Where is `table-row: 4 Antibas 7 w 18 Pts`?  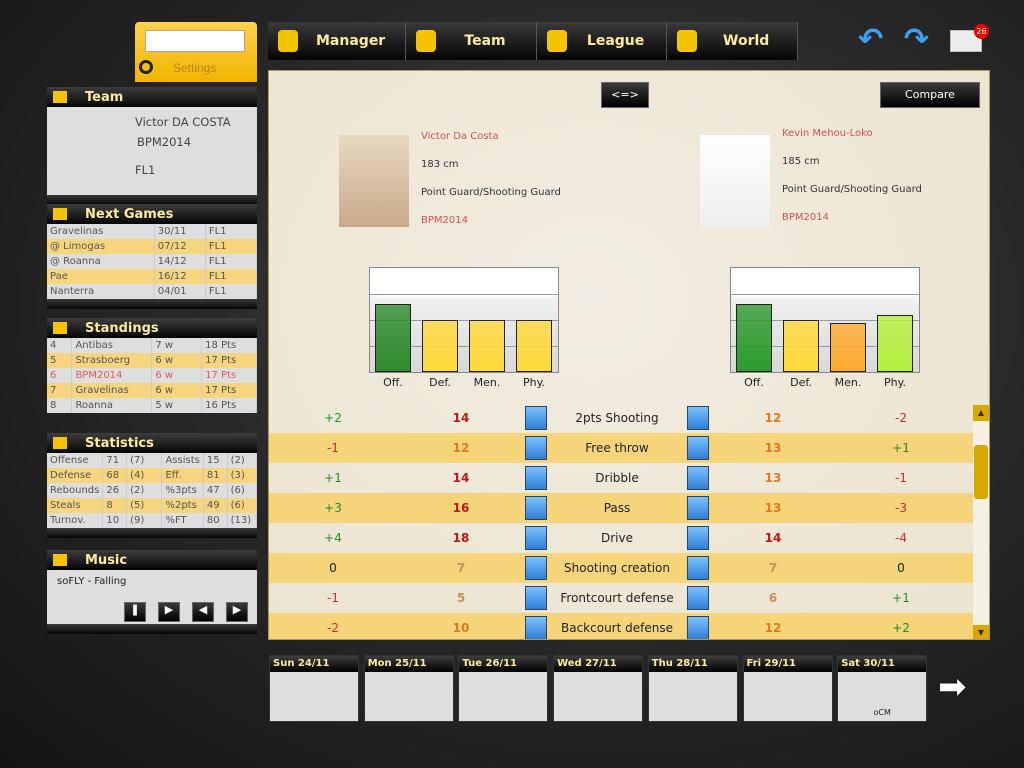 table-row: 4 Antibas 7 w 18 Pts is located at coordinates (152, 345).